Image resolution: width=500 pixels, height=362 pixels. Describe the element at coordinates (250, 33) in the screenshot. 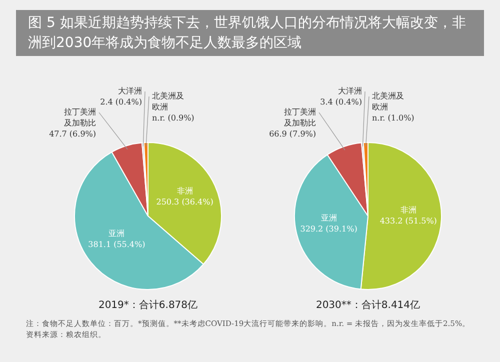

I see `chart-title: 图 5 如果近期趋势持续下去，世界饥饿人口的分布情况将大幅改变，非洲到2030年将成为食物不足人数最多的区域` at that location.